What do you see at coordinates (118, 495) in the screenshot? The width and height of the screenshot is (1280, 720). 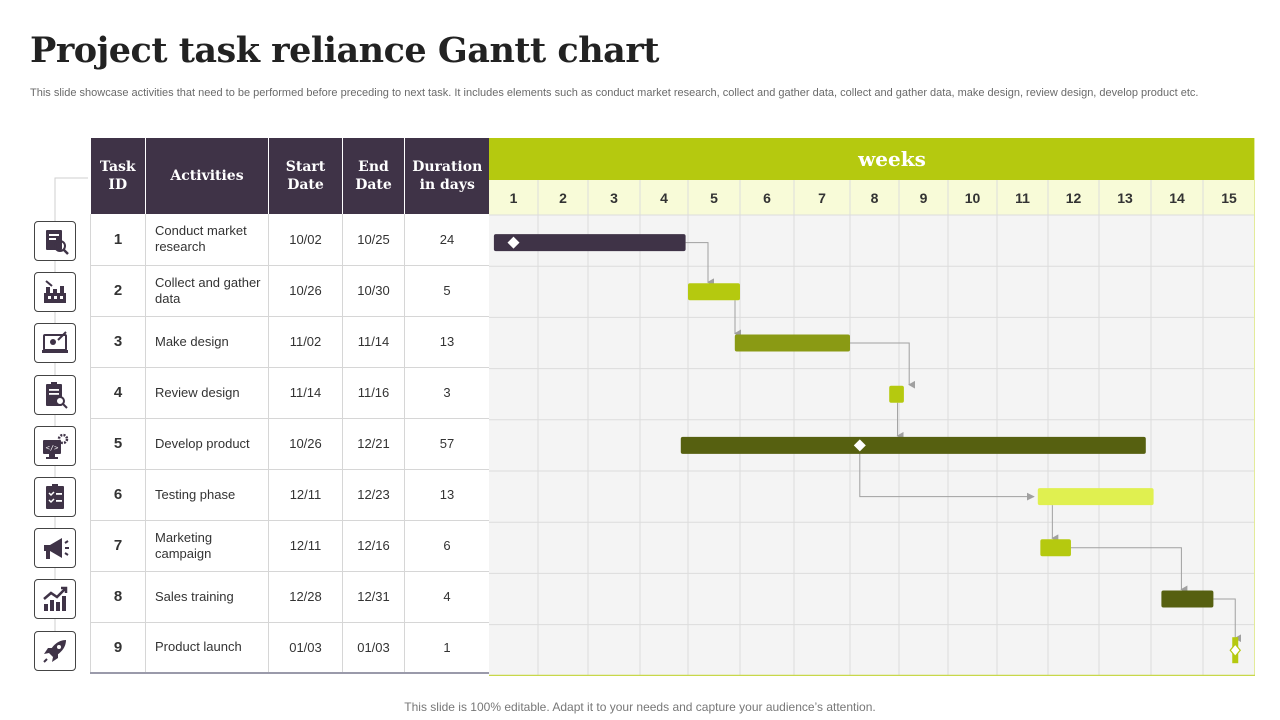 I see `task-id-cell: 6` at bounding box center [118, 495].